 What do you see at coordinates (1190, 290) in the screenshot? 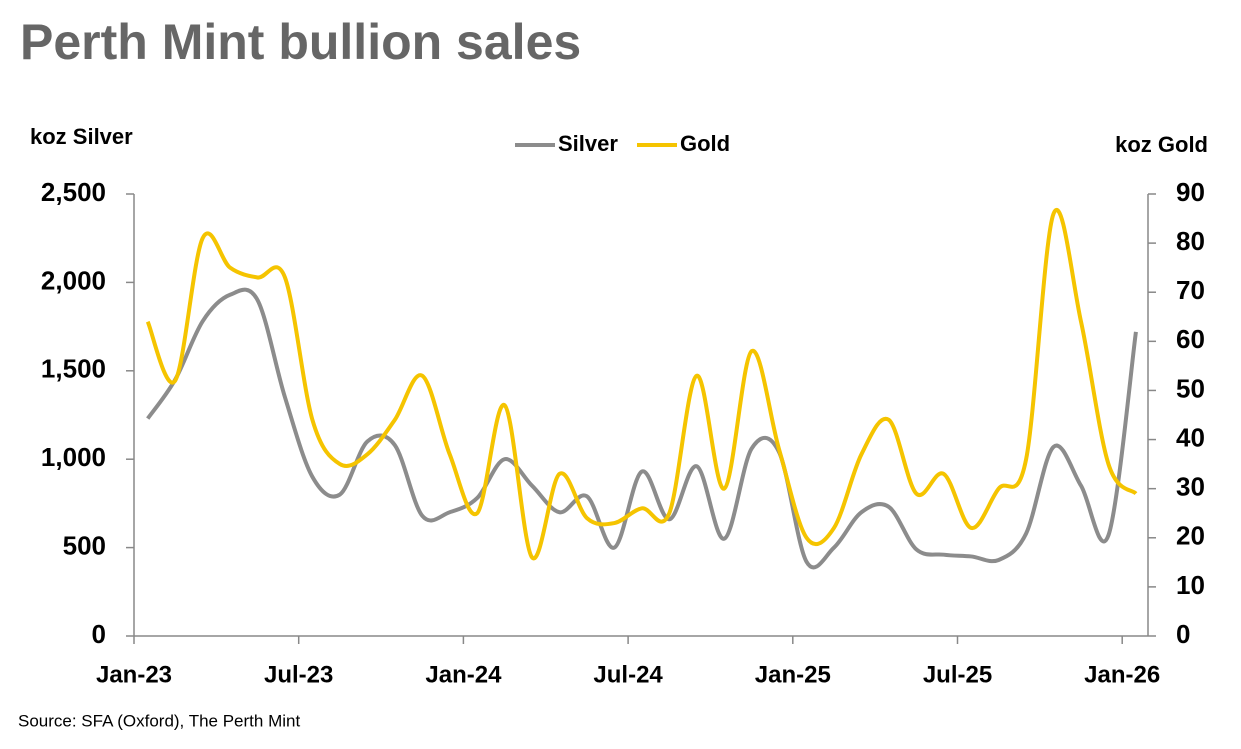
I see `y2-tick-label: 70` at bounding box center [1190, 290].